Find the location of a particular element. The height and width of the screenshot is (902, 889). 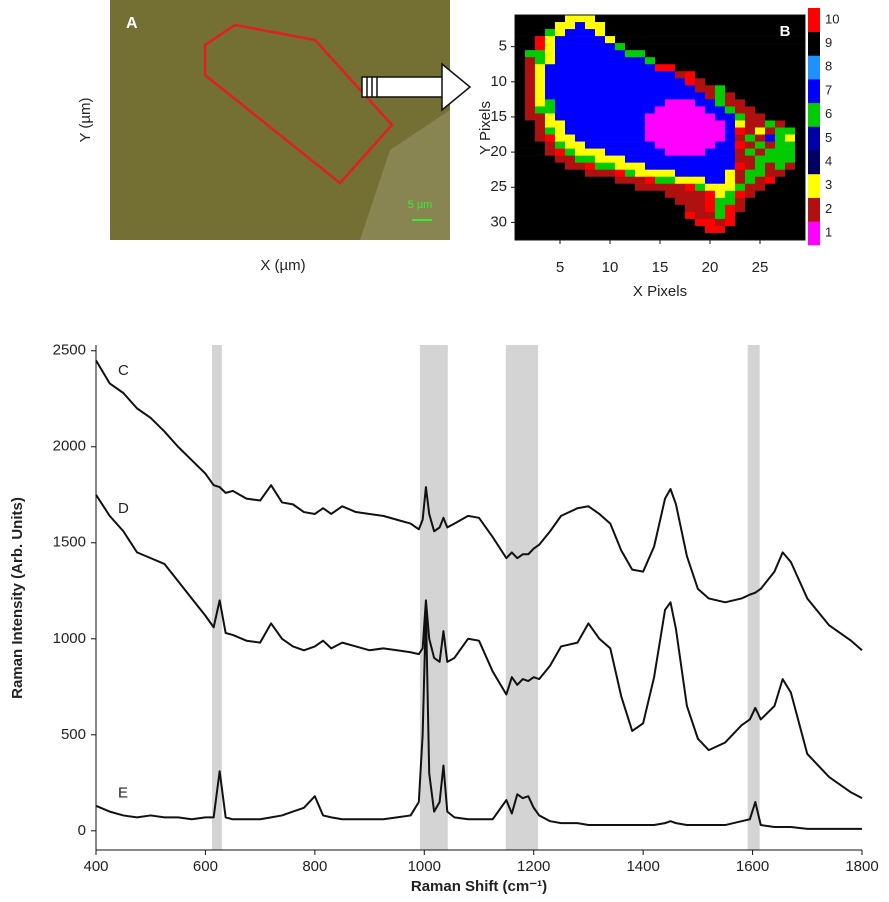

series-label: D is located at coordinates (123, 508).